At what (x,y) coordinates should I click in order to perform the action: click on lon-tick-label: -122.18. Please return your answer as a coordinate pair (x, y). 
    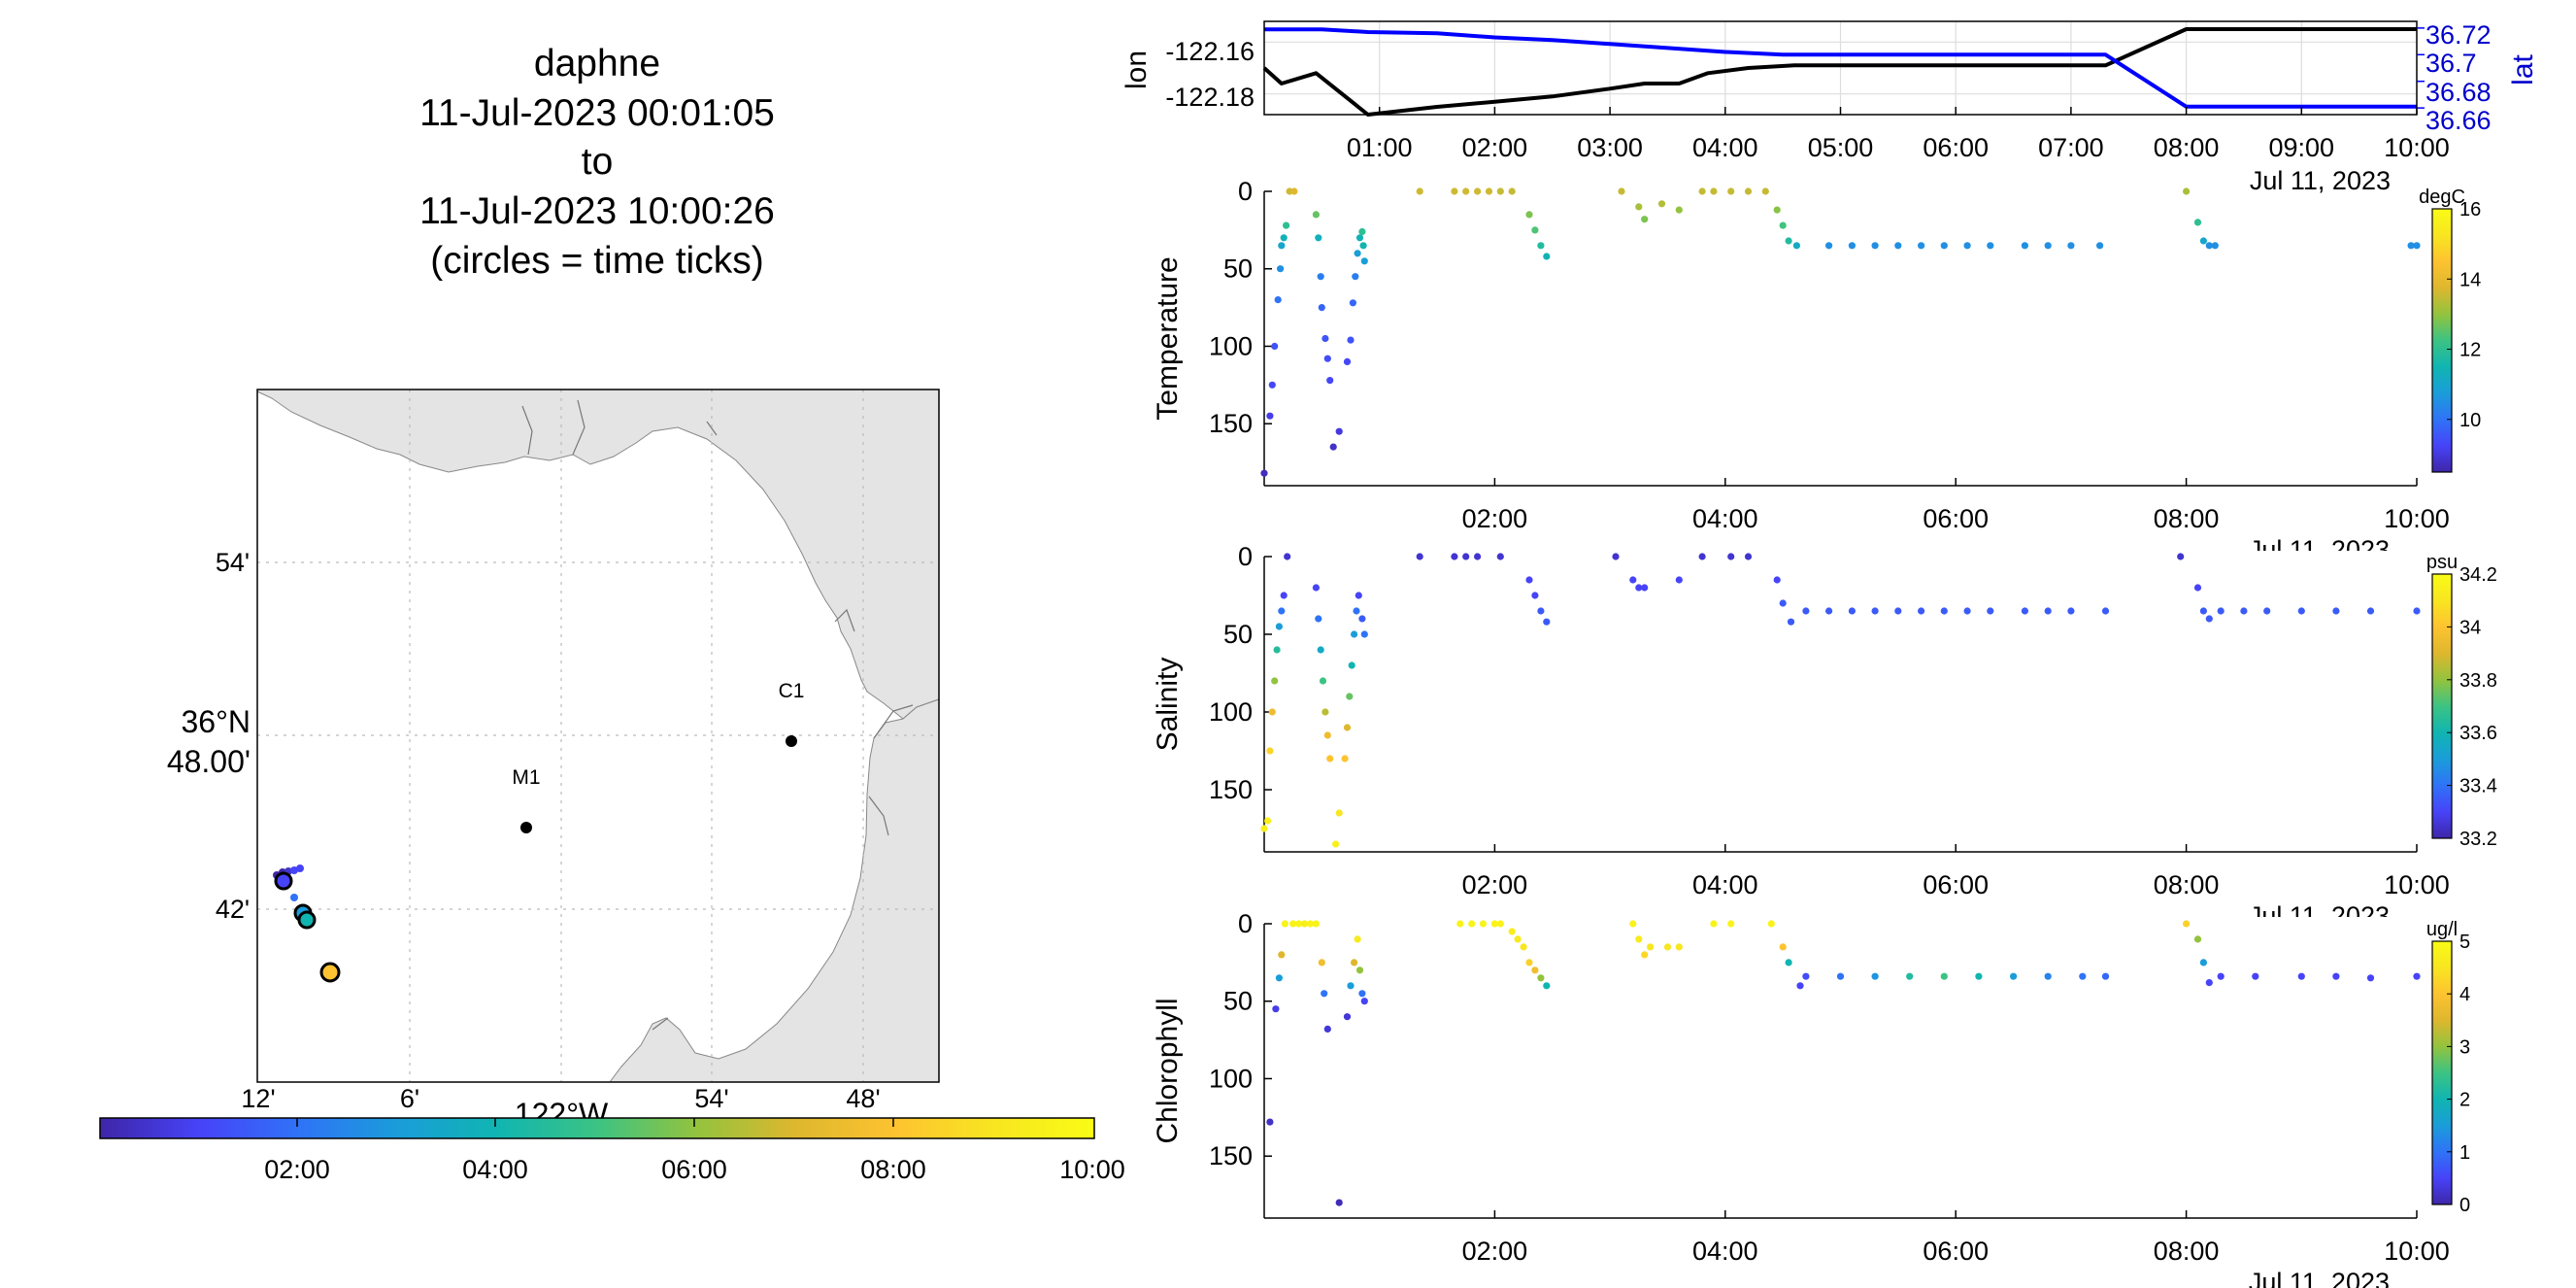
    Looking at the image, I should click on (1210, 97).